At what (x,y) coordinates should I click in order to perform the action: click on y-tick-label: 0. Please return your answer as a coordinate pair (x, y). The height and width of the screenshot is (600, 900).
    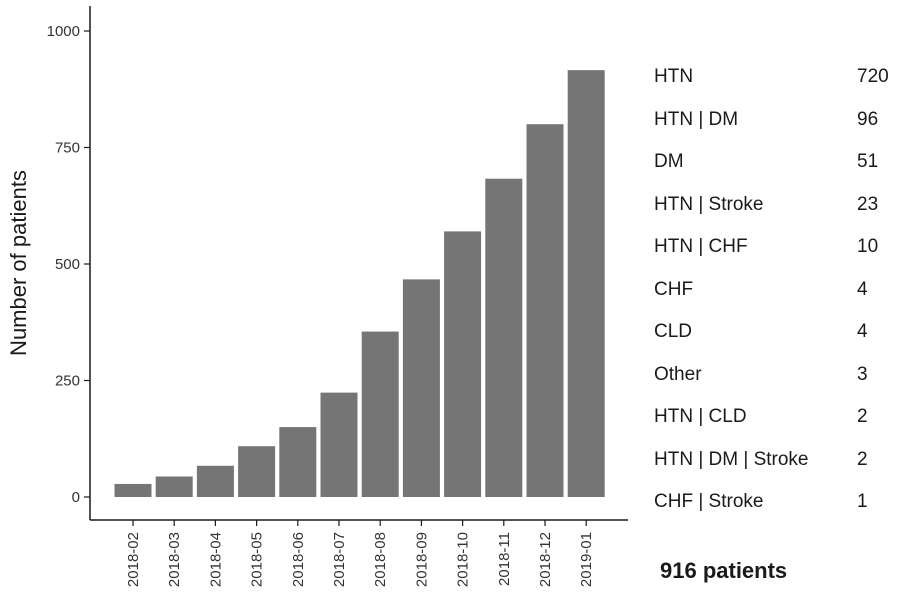
    Looking at the image, I should click on (76, 497).